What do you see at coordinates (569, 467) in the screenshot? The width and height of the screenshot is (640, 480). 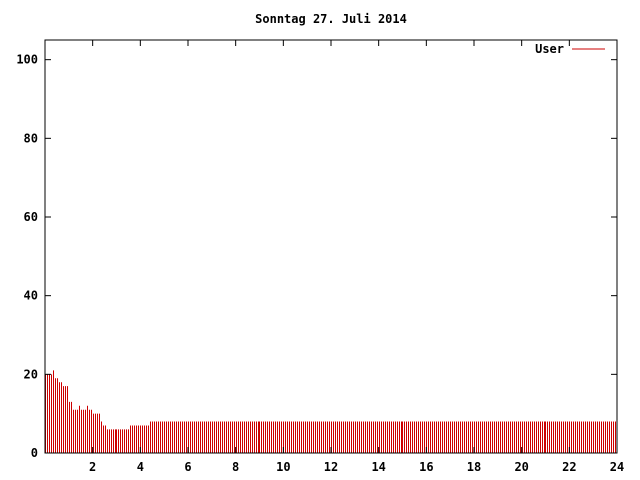 I see `x-tick-label: 22` at bounding box center [569, 467].